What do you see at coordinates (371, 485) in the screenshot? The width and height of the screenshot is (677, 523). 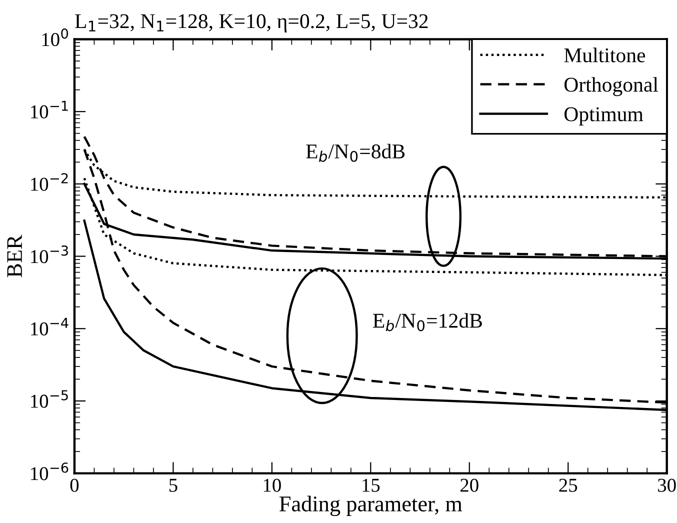 I see `x-tick-label: 15` at bounding box center [371, 485].